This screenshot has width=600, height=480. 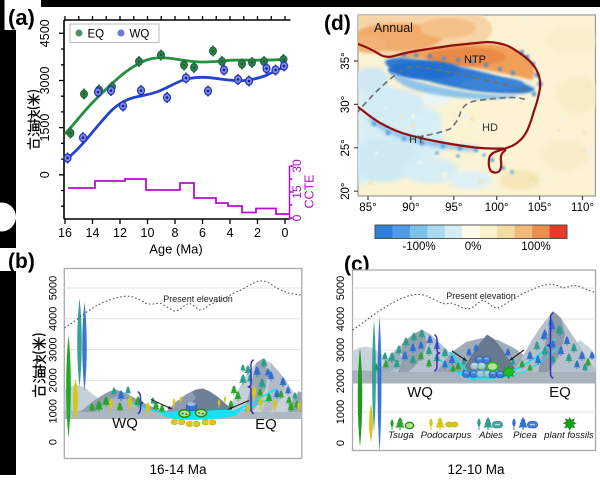 What do you see at coordinates (21, 261) in the screenshot?
I see `svg-text: (b)` at bounding box center [21, 261].